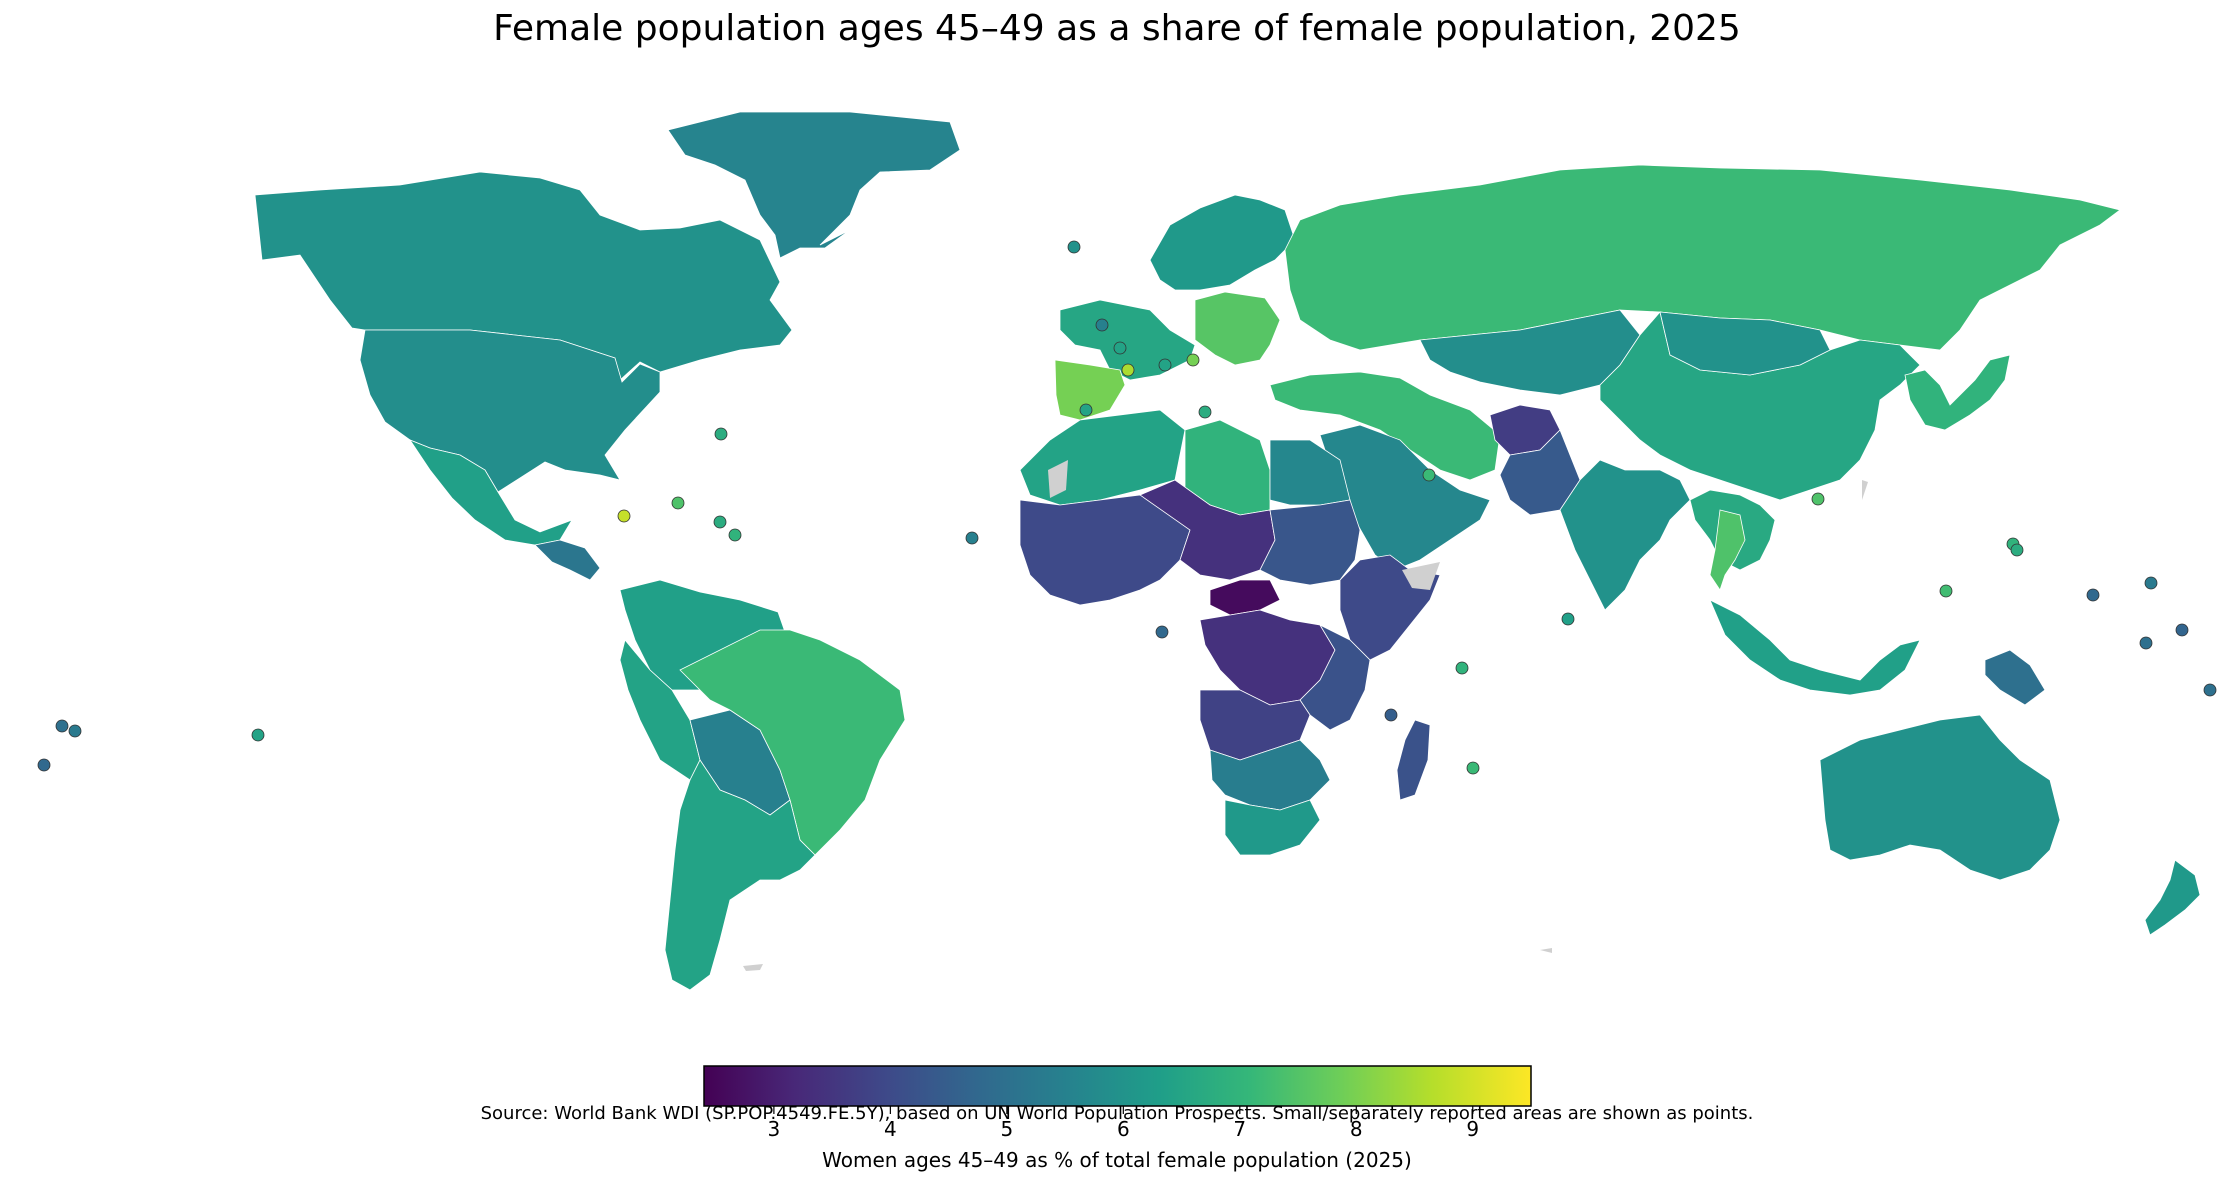 The image size is (2234, 1184). What do you see at coordinates (2172, 897) in the screenshot?
I see `region-new-zealand` at bounding box center [2172, 897].